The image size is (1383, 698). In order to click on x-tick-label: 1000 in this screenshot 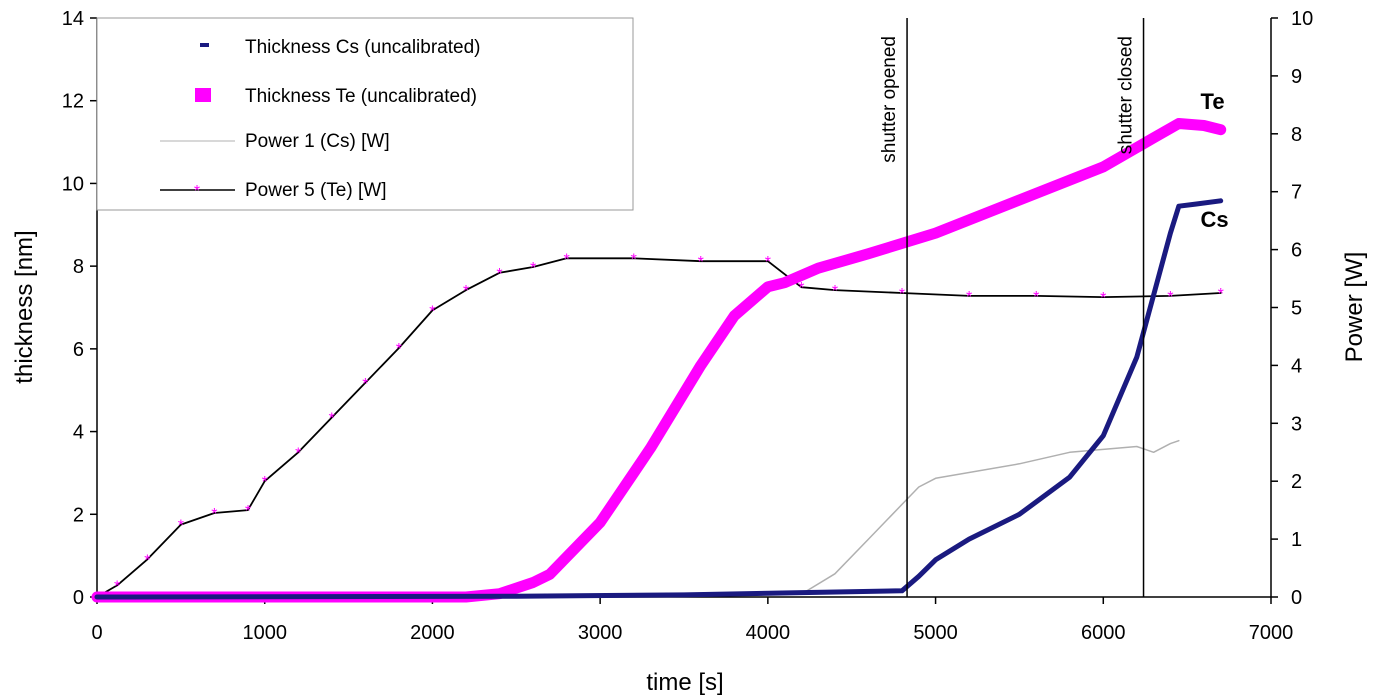, I will do `click(264, 633)`.